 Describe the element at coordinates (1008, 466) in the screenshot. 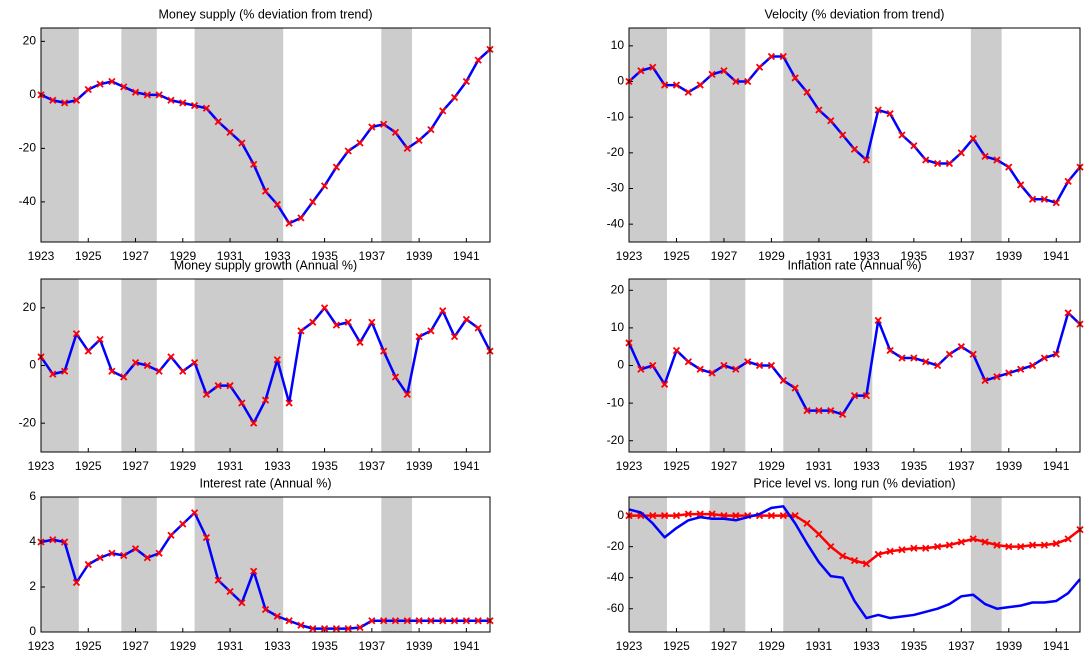

I see `x-tick-label: 1939` at that location.